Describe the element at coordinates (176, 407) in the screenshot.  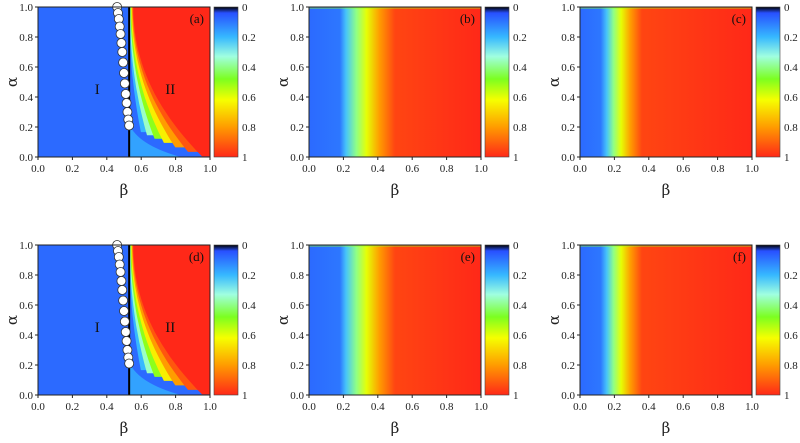
I see `x-tick-label: 0.8` at that location.